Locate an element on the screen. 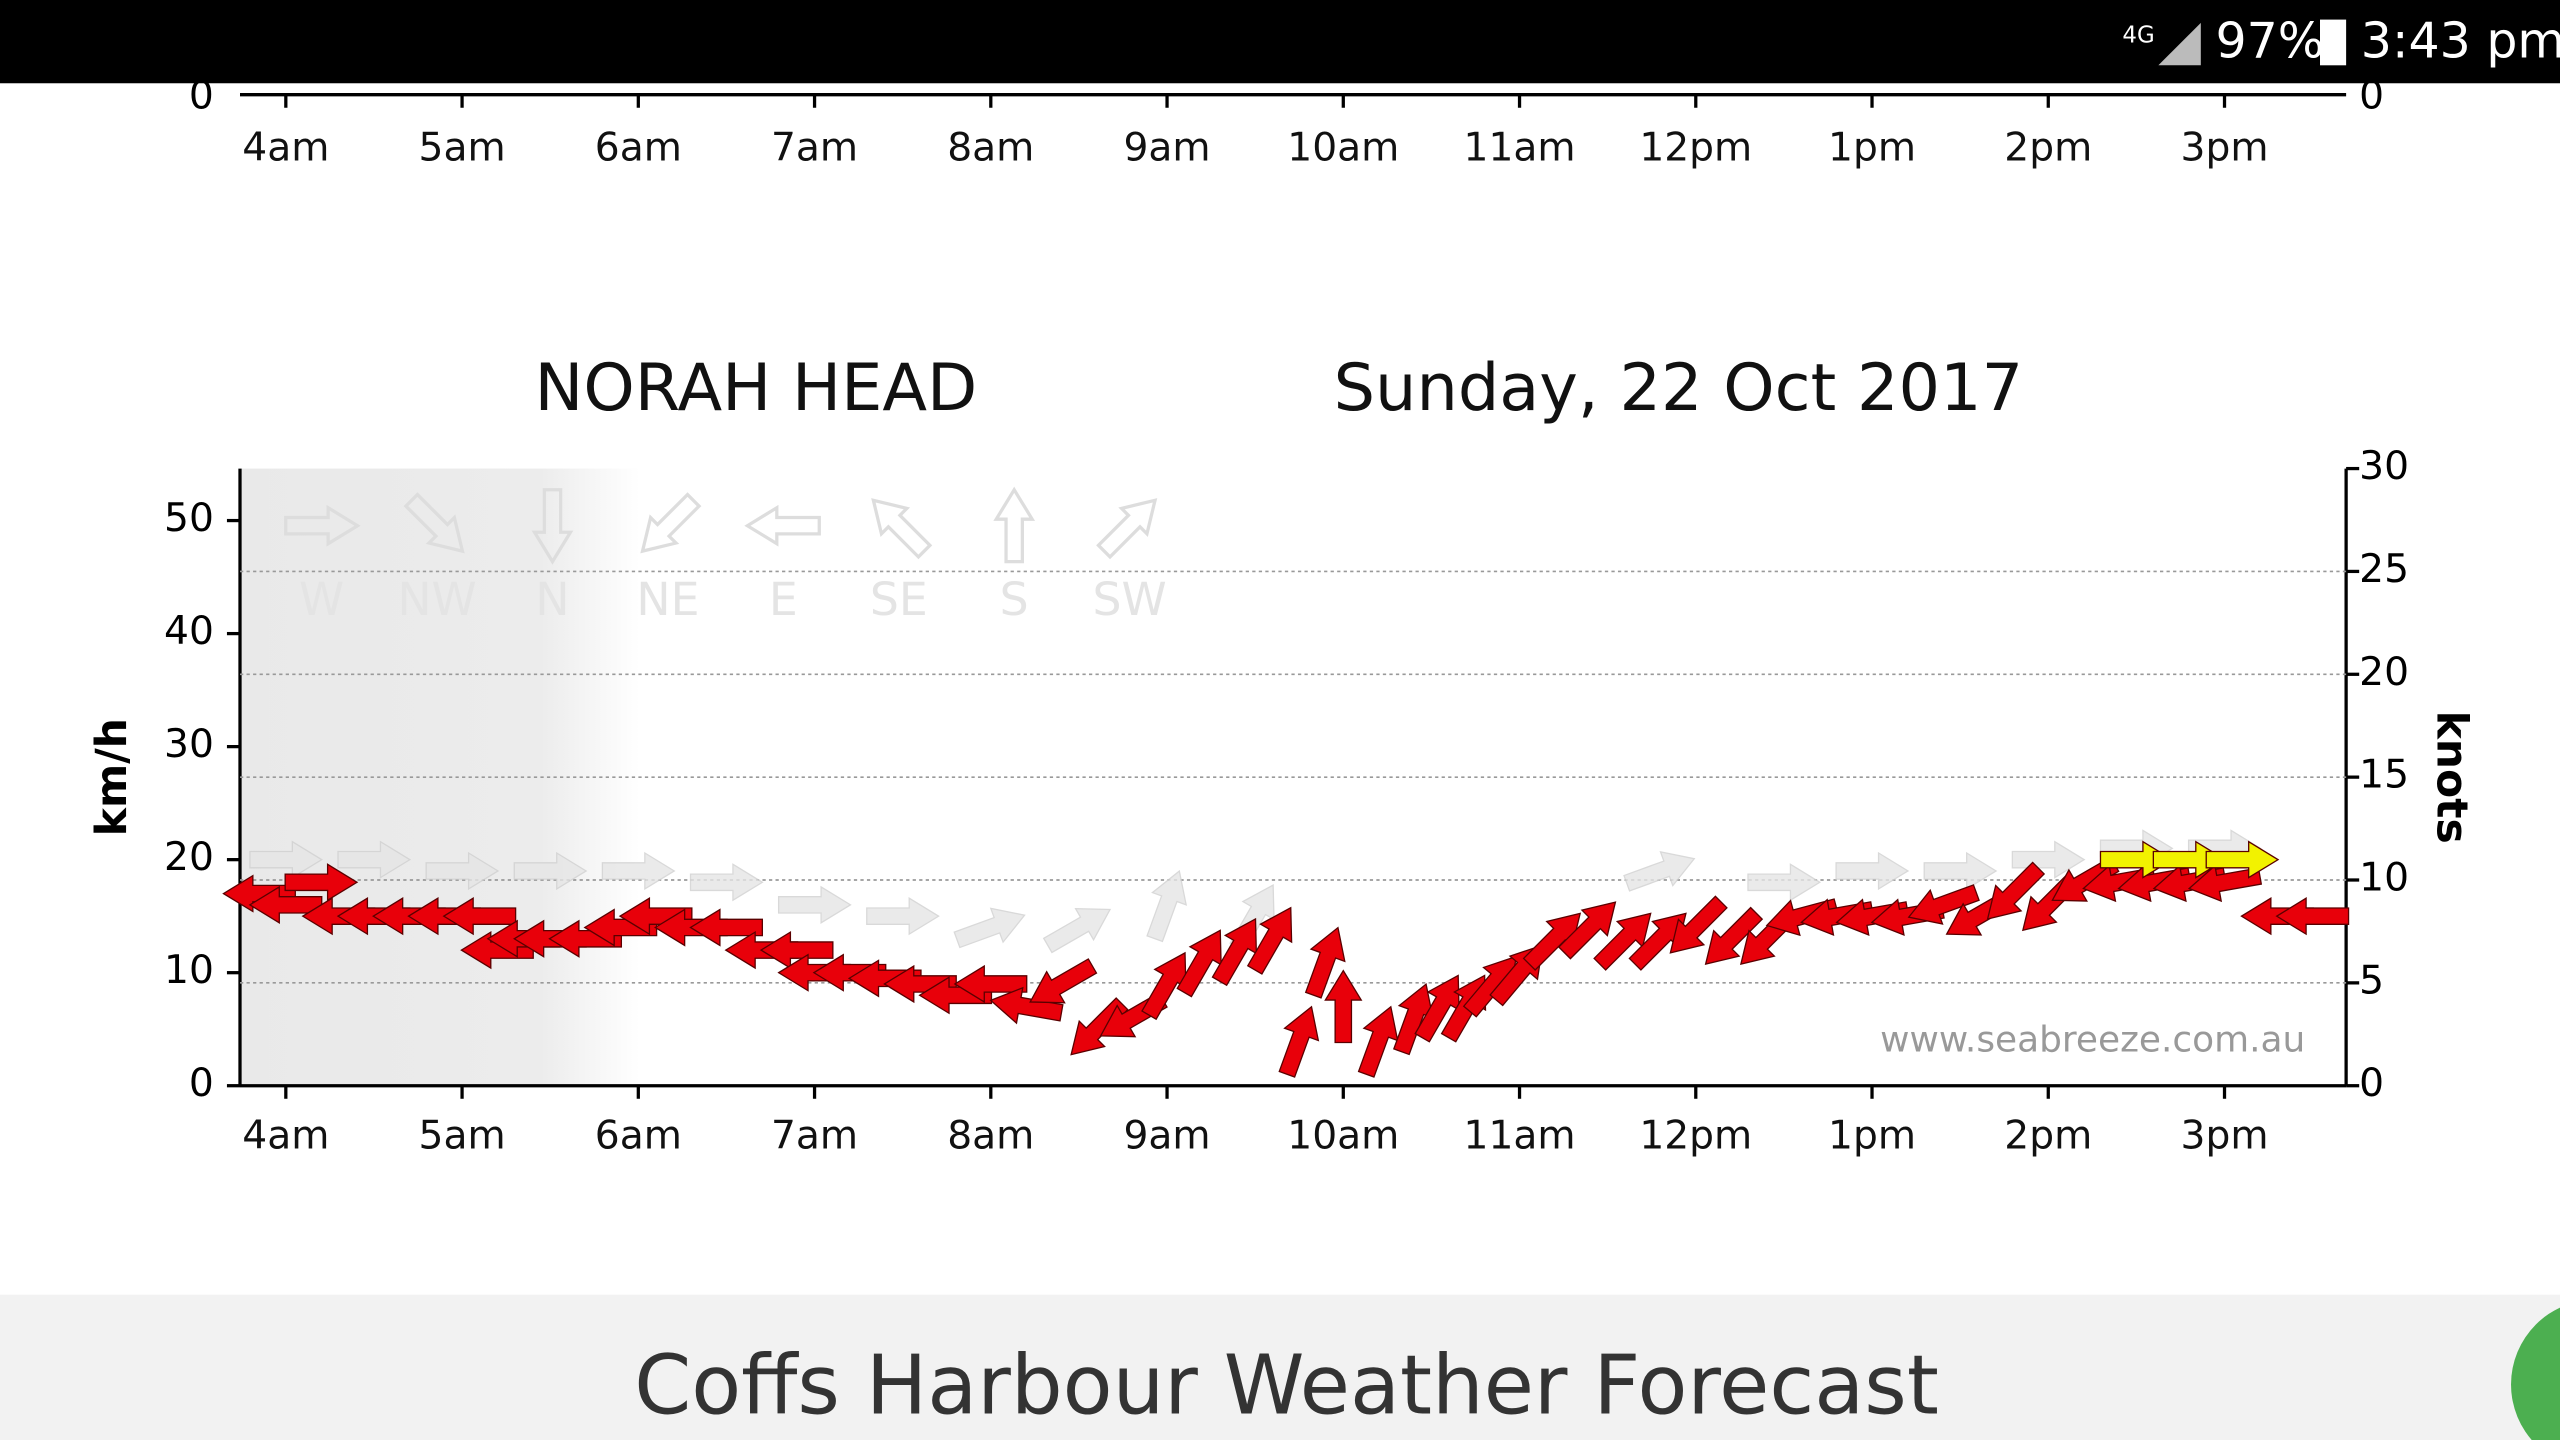 Image resolution: width=2560 pixels, height=1440 pixels. y2-tick-label: 5 is located at coordinates (2371, 980).